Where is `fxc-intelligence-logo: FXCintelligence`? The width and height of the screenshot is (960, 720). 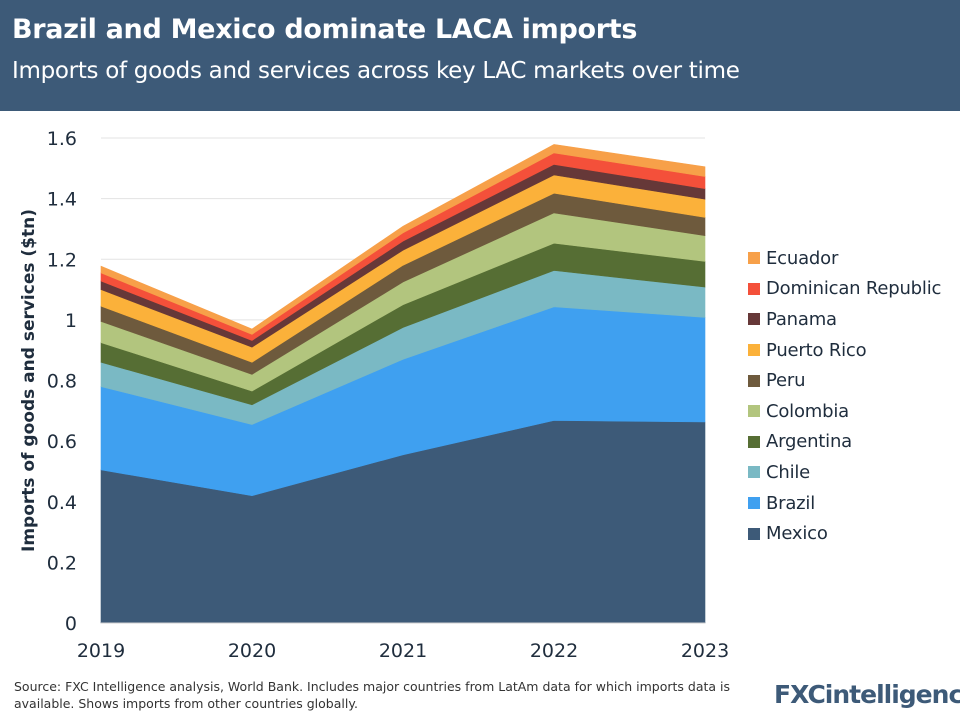 fxc-intelligence-logo: FXCintelligence is located at coordinates (867, 694).